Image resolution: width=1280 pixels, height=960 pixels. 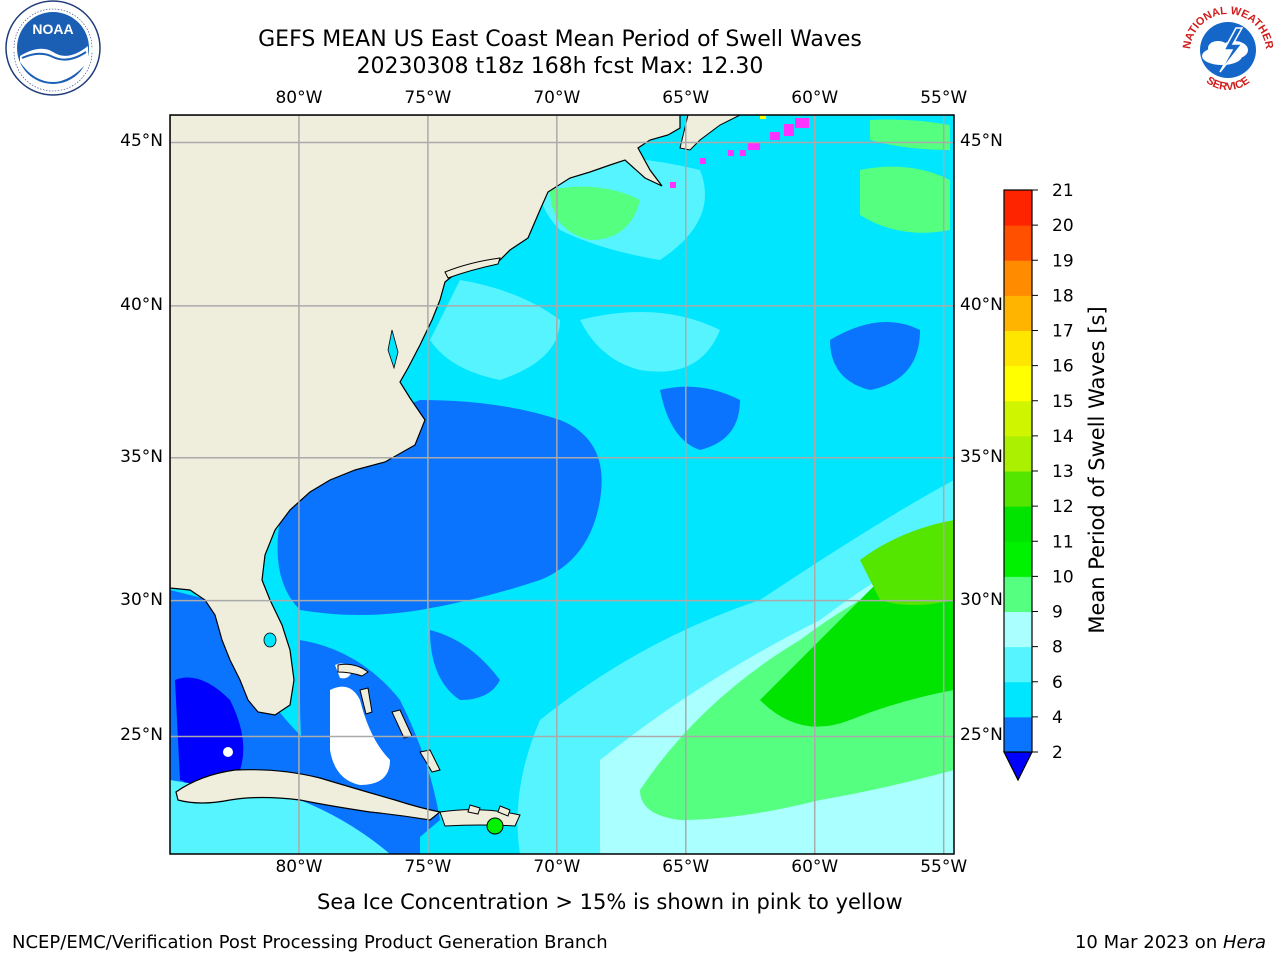 What do you see at coordinates (428, 867) in the screenshot?
I see `lon-tick-label-bottom: 75°W` at bounding box center [428, 867].